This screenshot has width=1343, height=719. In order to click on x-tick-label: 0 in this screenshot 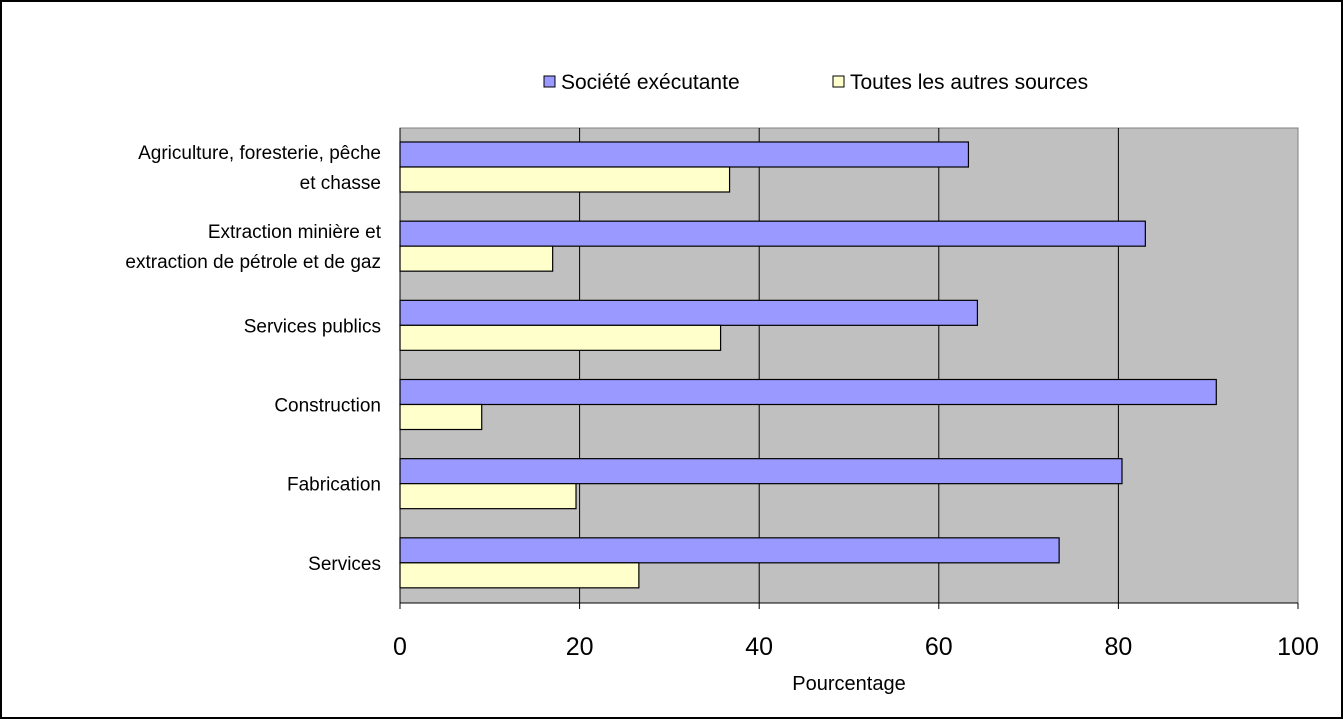, I will do `click(400, 647)`.